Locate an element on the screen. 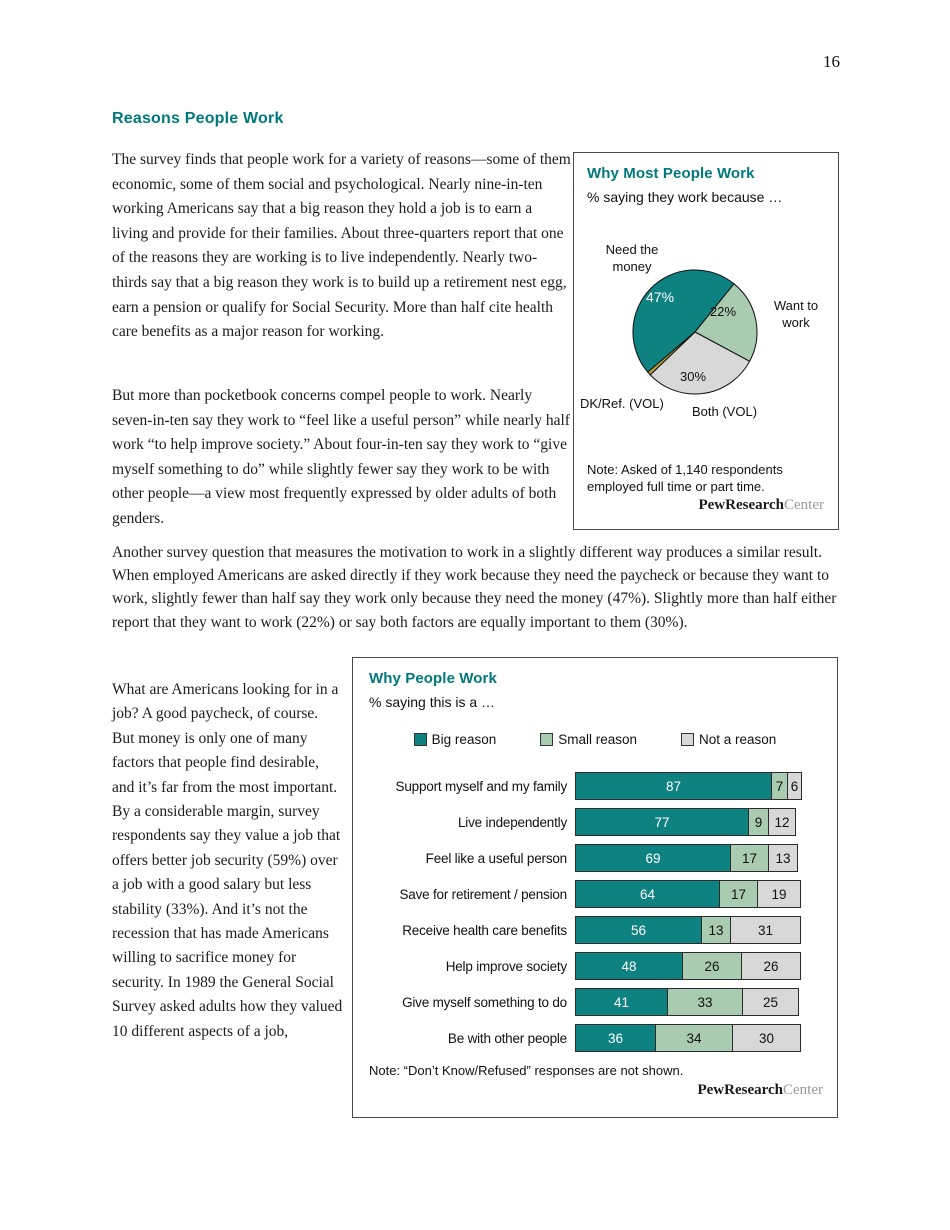  bar-segment-big: 77 is located at coordinates (662, 822).